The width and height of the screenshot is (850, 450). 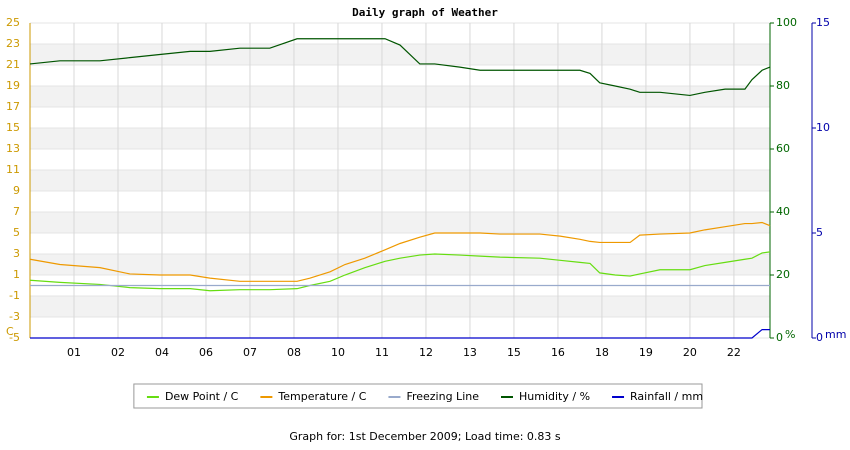 What do you see at coordinates (690, 352) in the screenshot?
I see `x-tick-label: 20` at bounding box center [690, 352].